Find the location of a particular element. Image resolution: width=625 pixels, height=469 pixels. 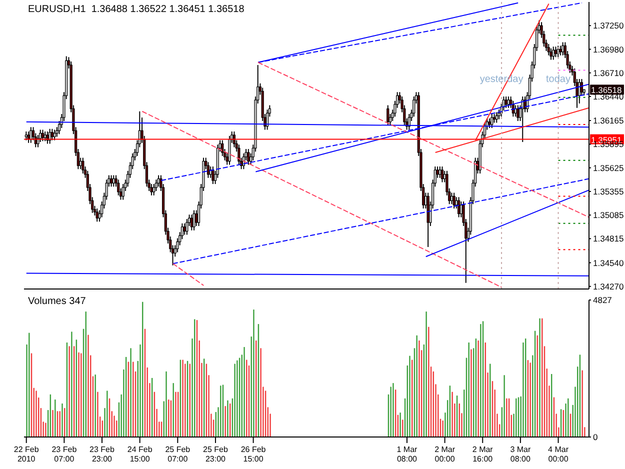

y-tick-label: 1.35355 is located at coordinates (608, 191).